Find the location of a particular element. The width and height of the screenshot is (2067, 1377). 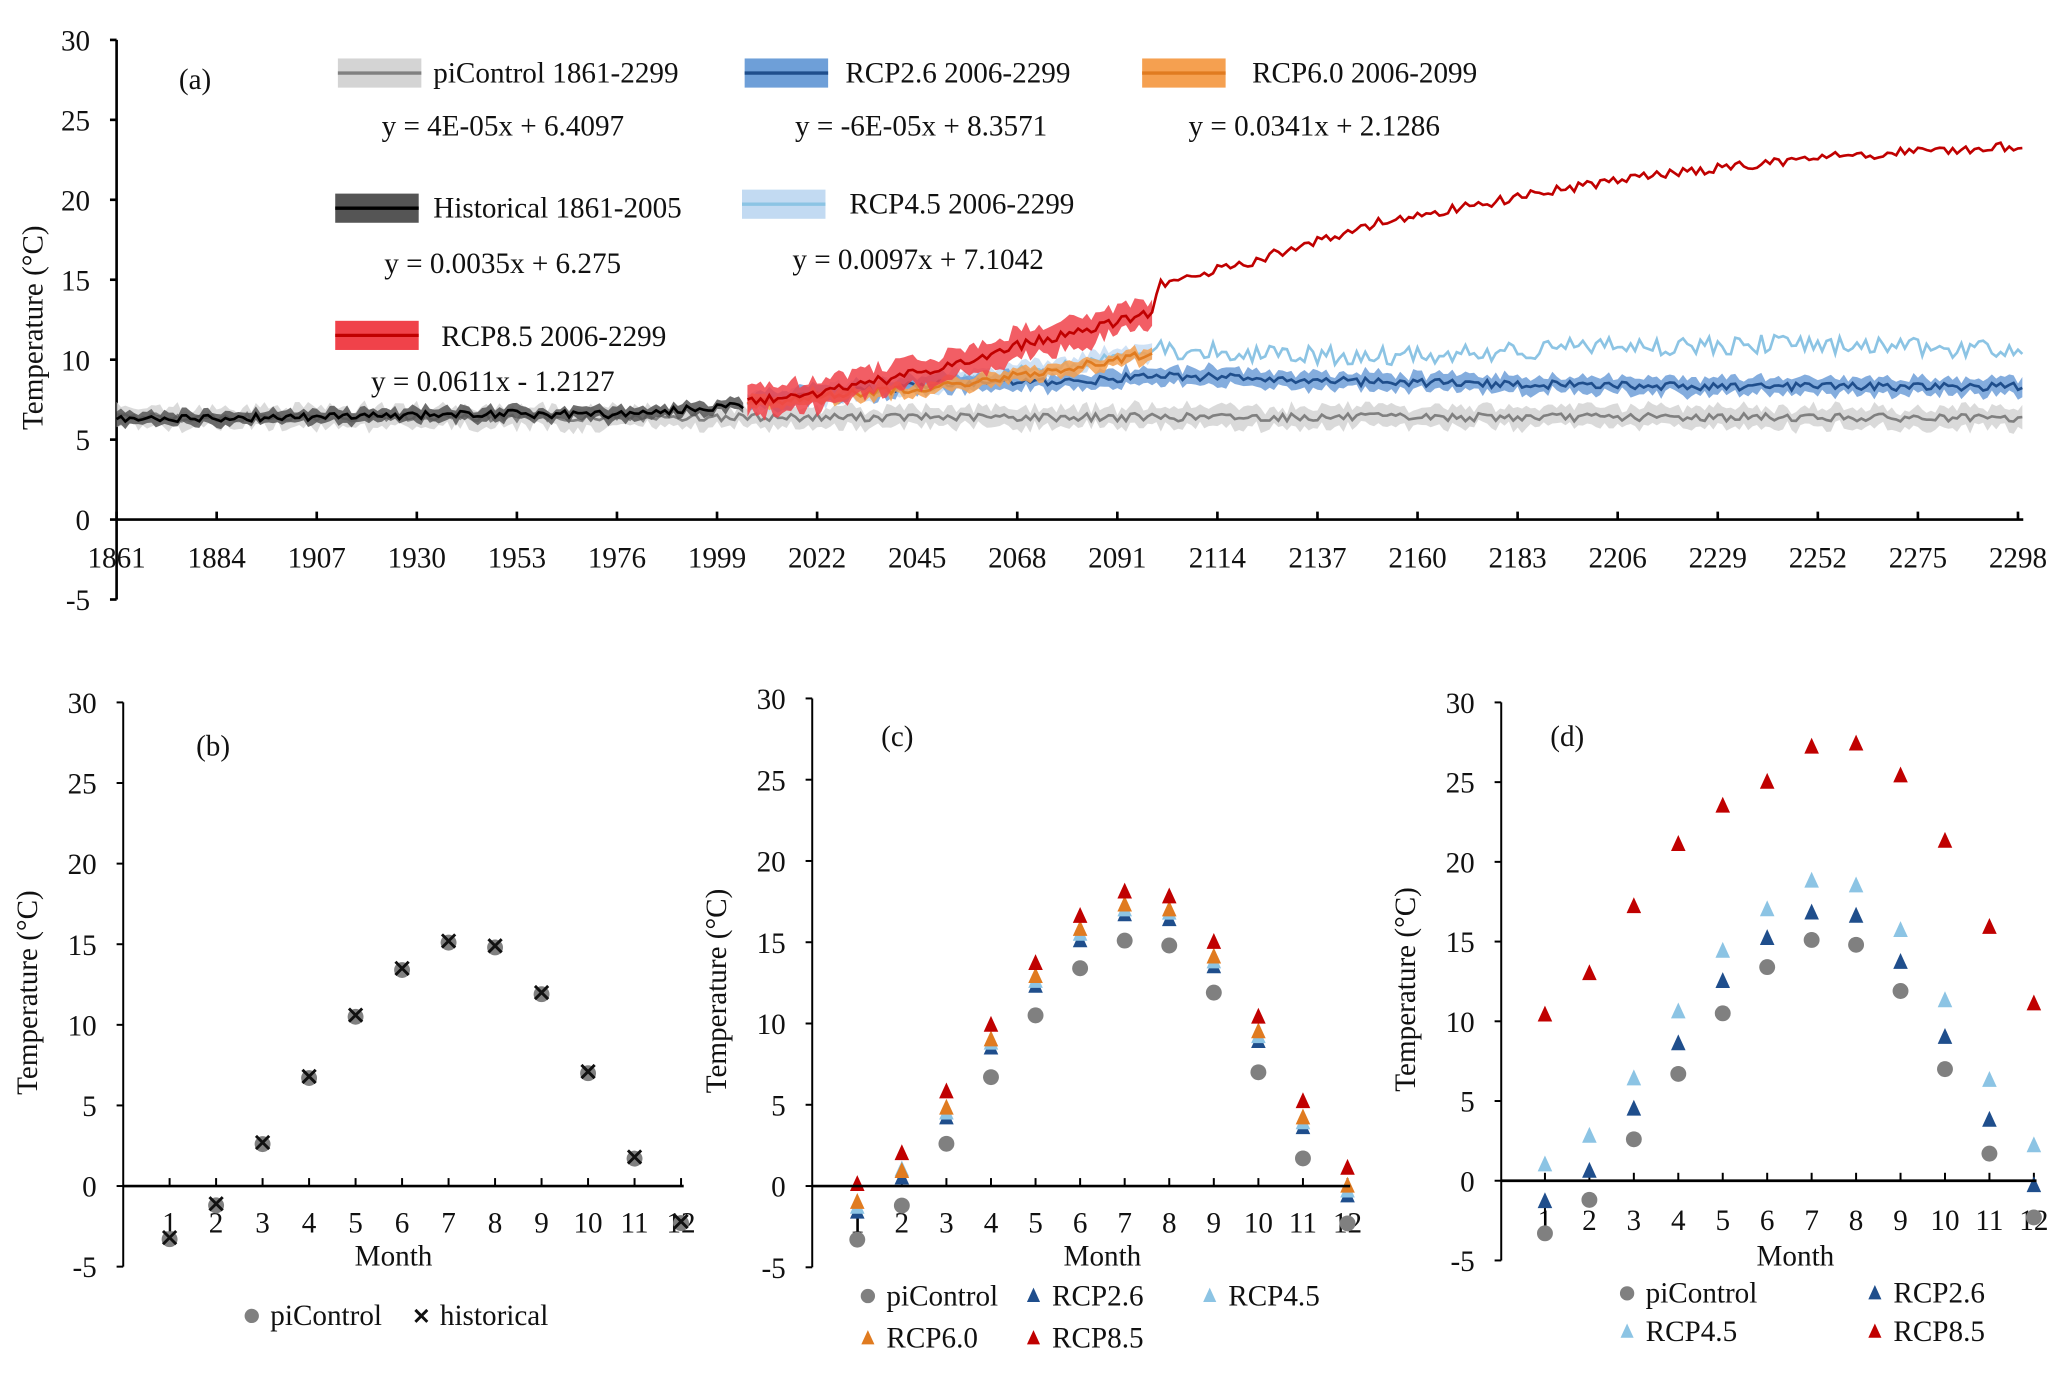

uncertainty-band is located at coordinates (430, 413).